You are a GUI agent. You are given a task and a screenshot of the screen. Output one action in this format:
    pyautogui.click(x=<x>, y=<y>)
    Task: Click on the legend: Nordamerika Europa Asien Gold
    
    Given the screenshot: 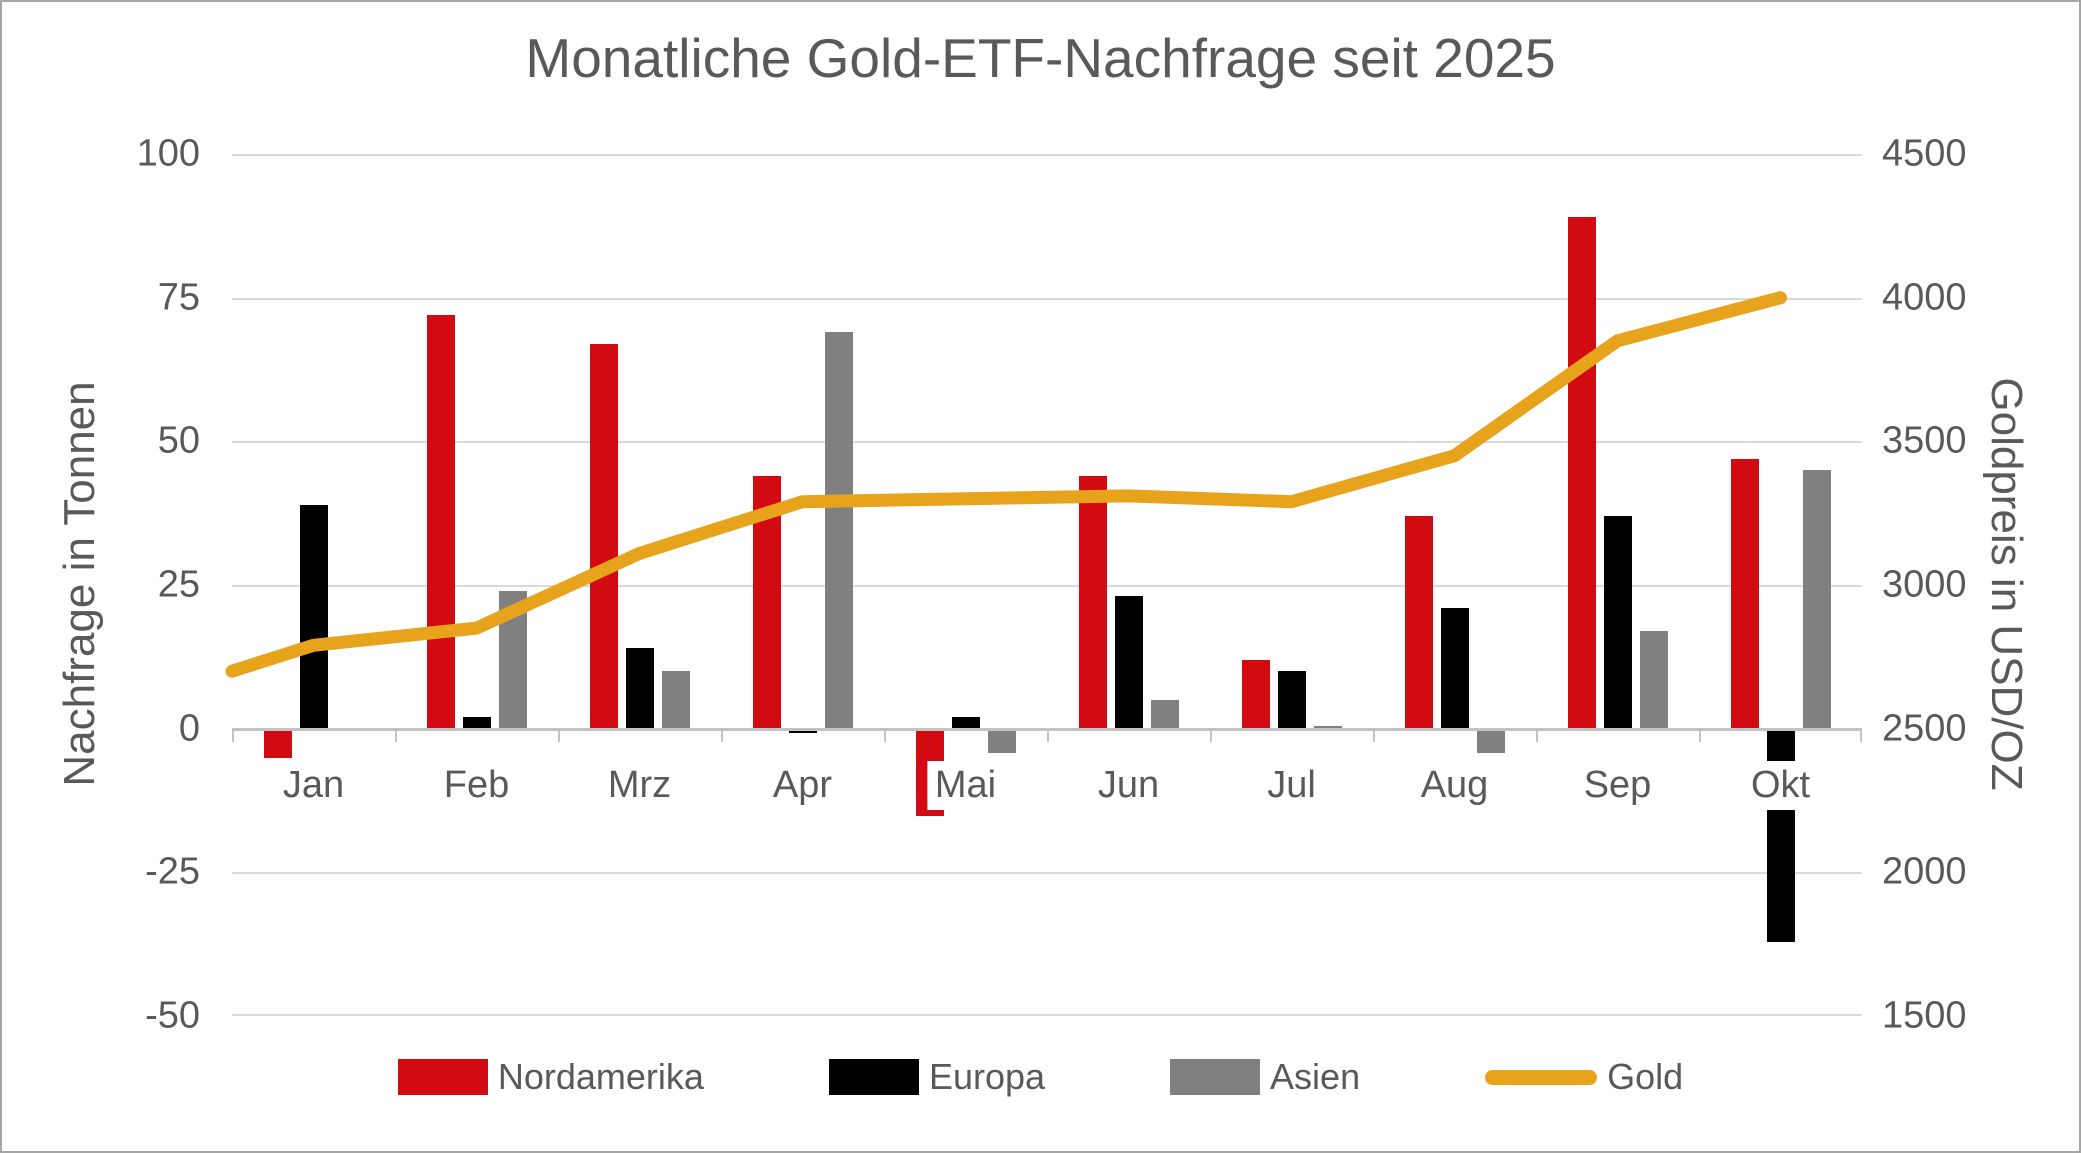 What is the action you would take?
    pyautogui.click(x=1040, y=1077)
    